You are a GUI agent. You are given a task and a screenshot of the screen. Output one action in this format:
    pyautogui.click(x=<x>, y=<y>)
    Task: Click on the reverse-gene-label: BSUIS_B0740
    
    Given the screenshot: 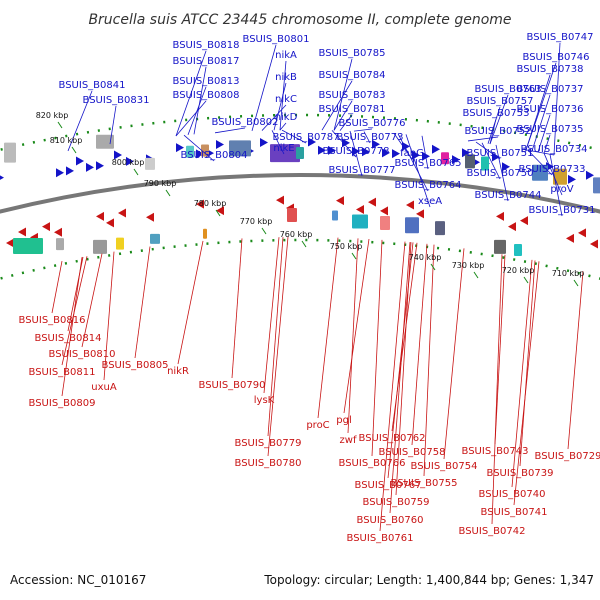 What is the action you would take?
    pyautogui.click(x=512, y=494)
    